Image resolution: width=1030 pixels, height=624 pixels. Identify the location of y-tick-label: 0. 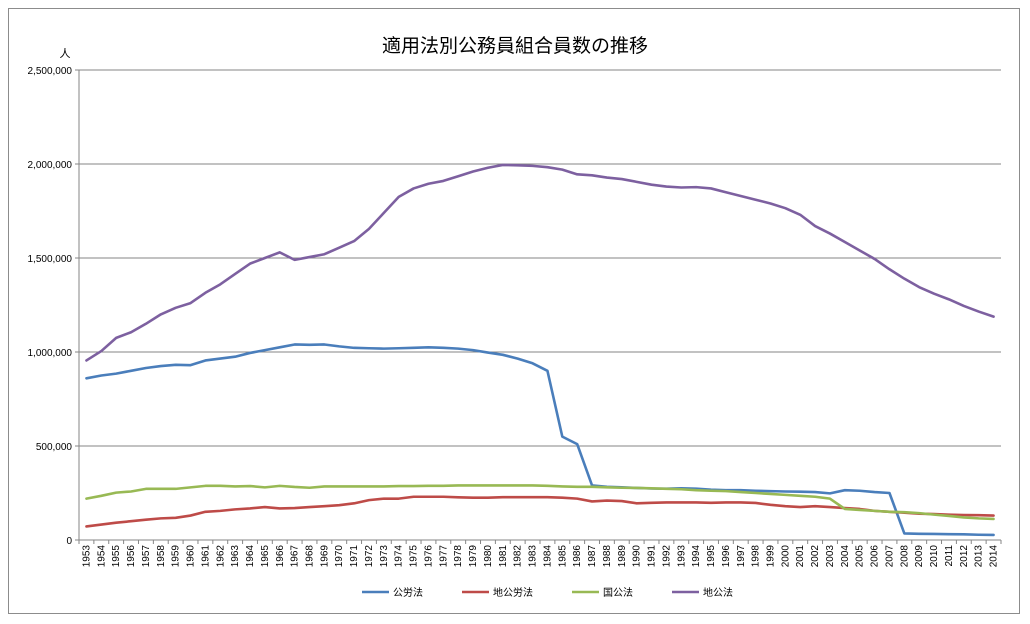
(69, 541).